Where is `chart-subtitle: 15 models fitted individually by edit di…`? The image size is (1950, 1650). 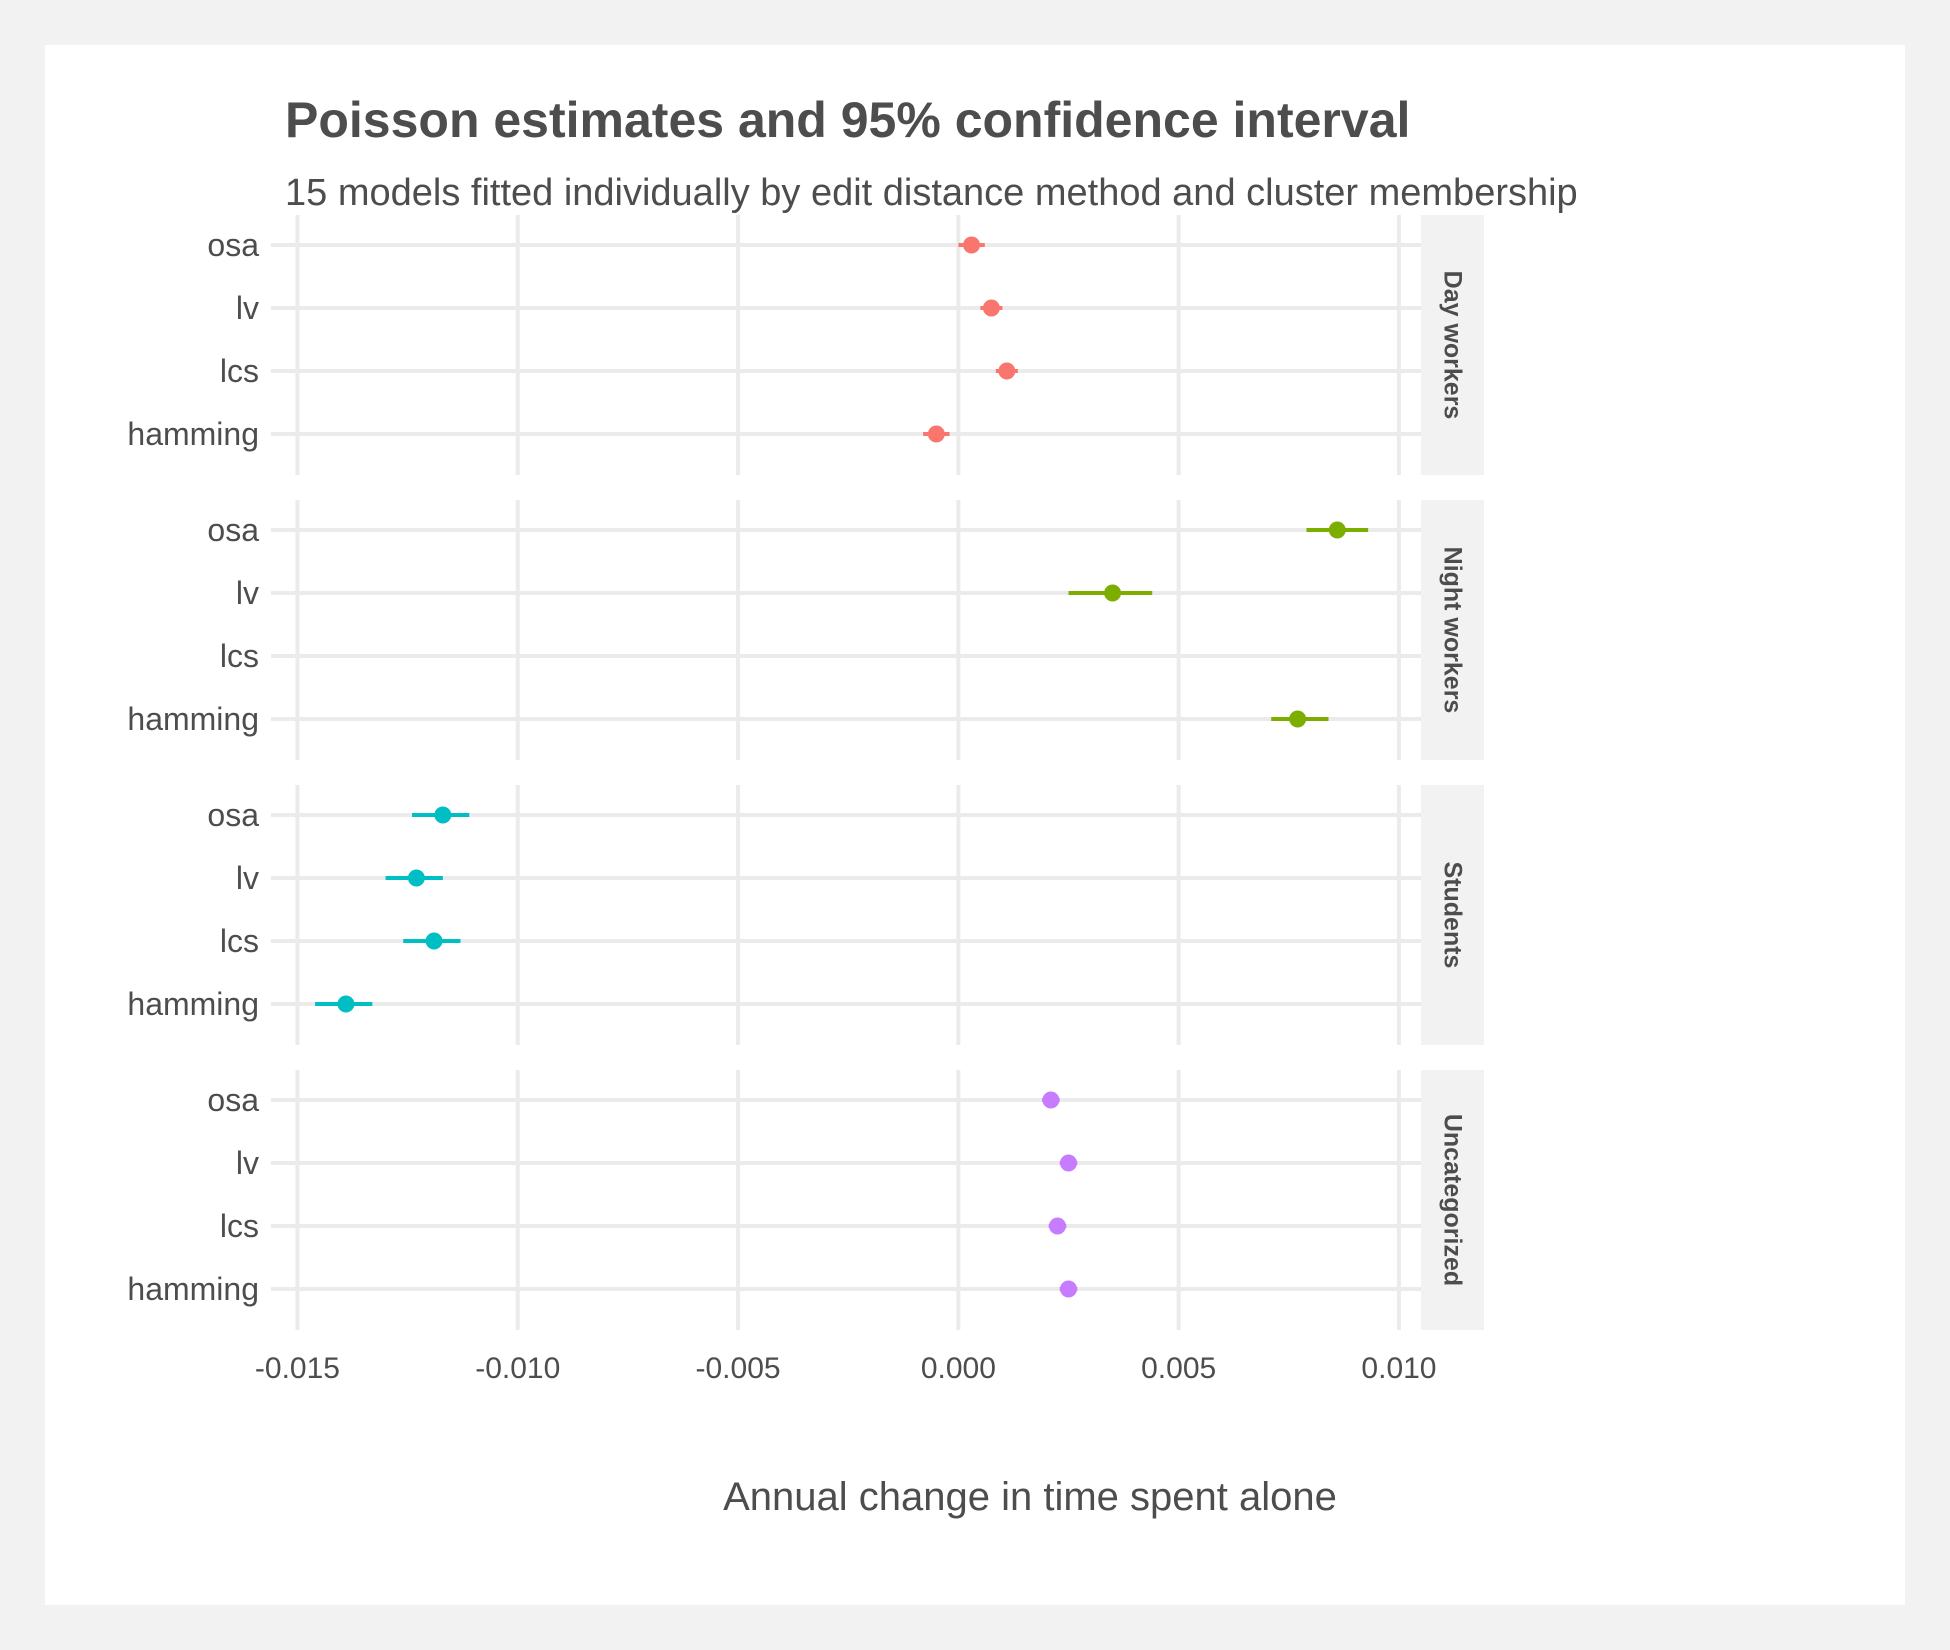
chart-subtitle: 15 models fitted individually by edit di… is located at coordinates (931, 193).